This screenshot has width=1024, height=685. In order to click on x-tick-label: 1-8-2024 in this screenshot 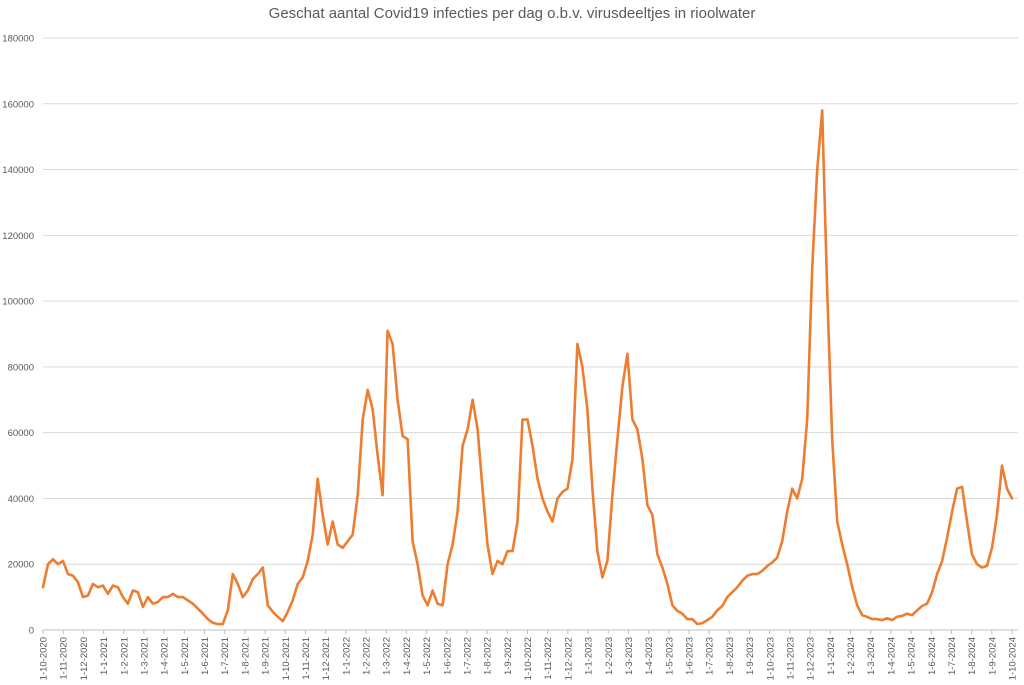, I will do `click(972, 656)`.